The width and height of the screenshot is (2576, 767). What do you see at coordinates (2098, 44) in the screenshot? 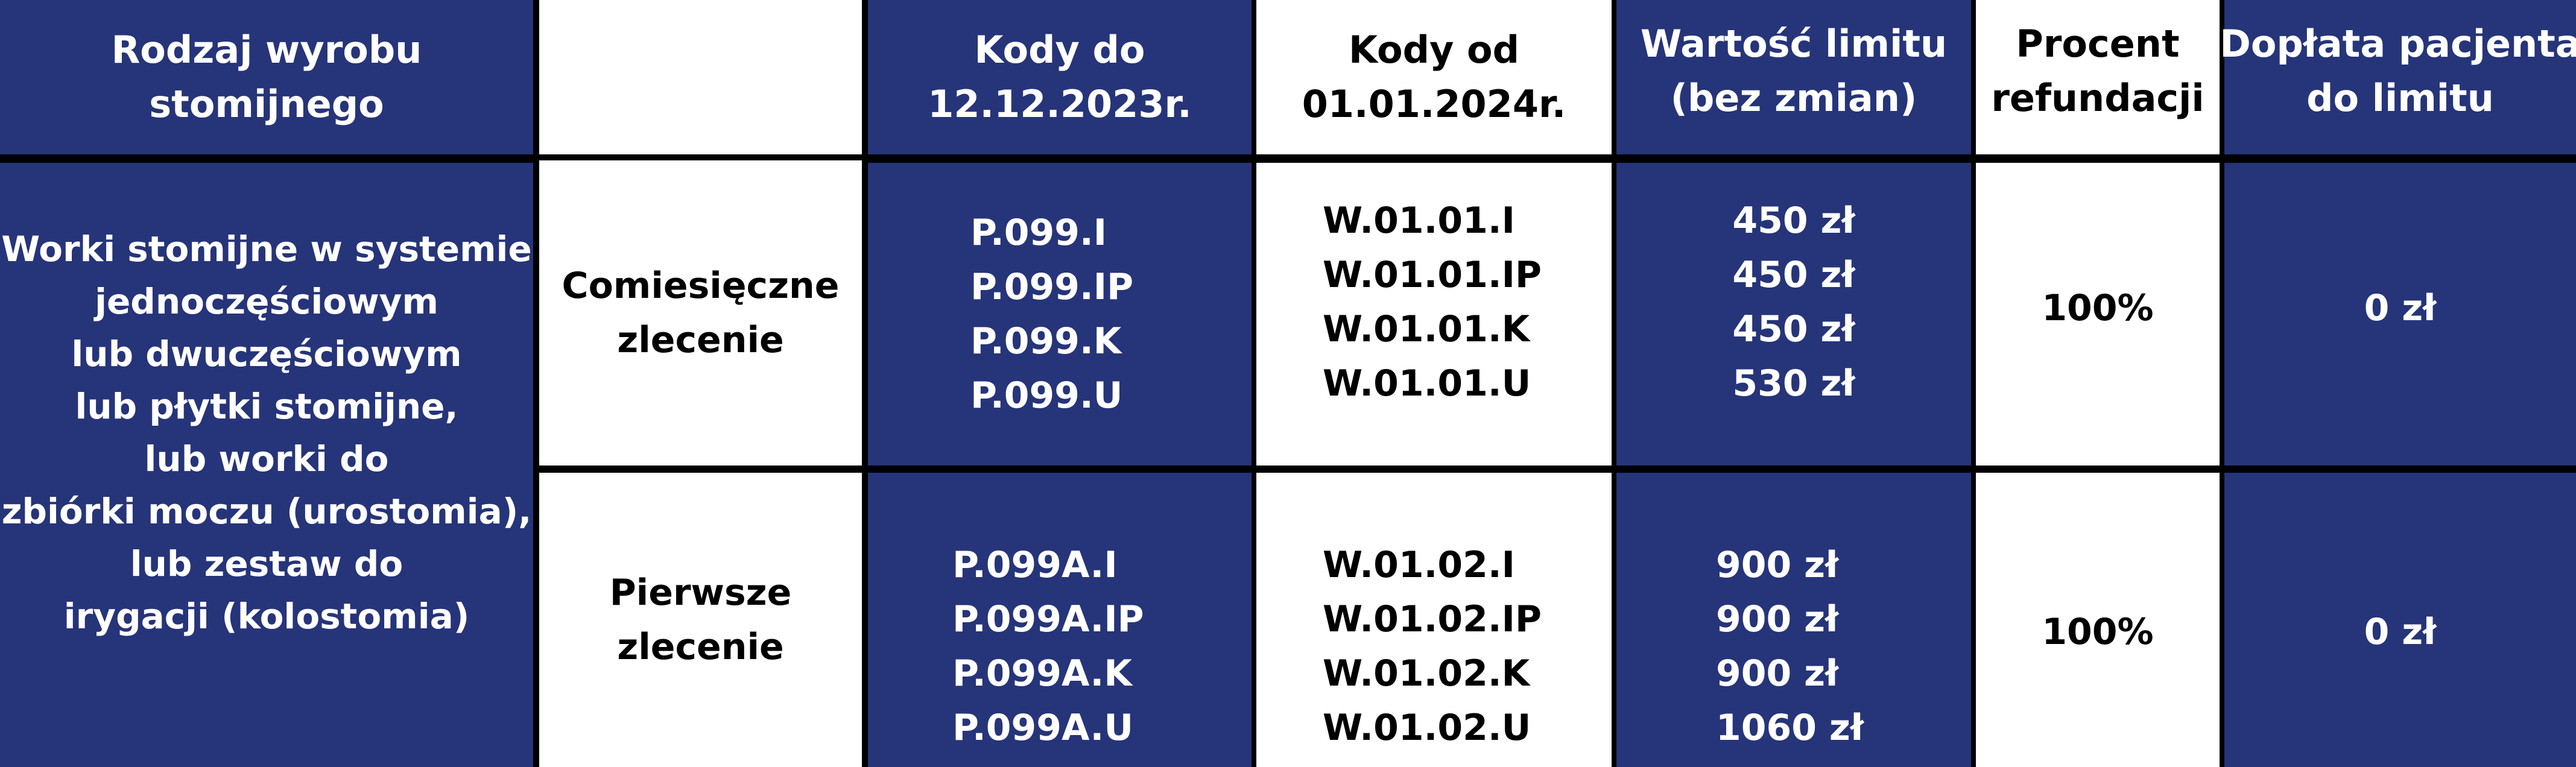
I see `header-text: Procent` at bounding box center [2098, 44].